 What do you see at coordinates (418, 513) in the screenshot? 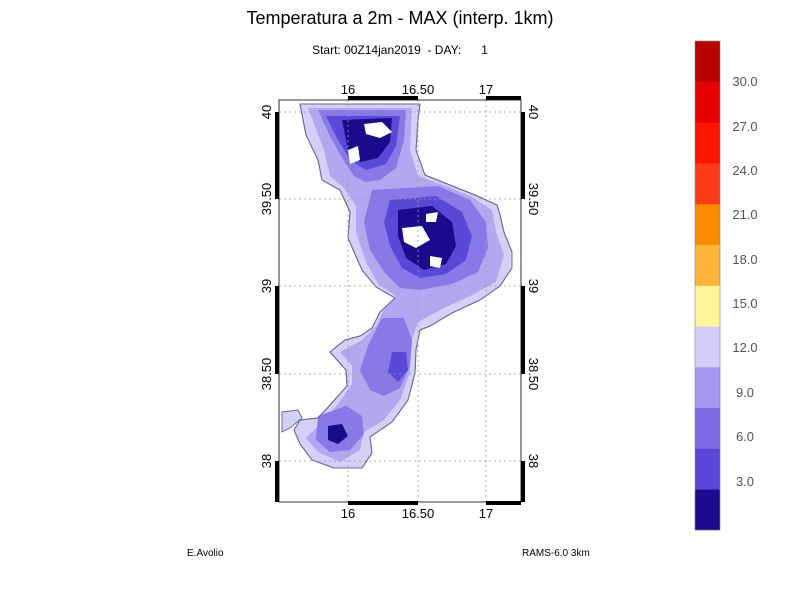
I see `lon-label-bottom-16-50: 16.50` at bounding box center [418, 513].